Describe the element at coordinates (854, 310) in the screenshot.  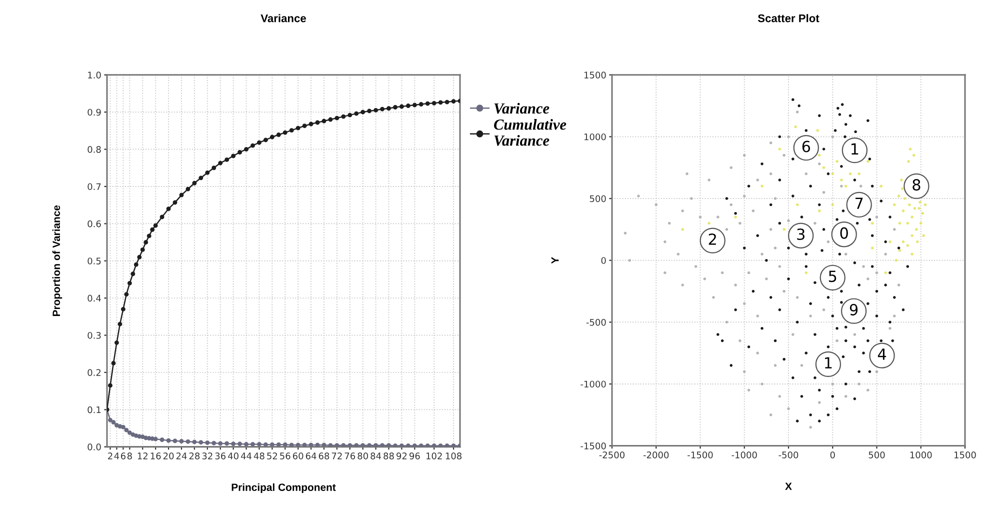
I see `annotation: 9` at that location.